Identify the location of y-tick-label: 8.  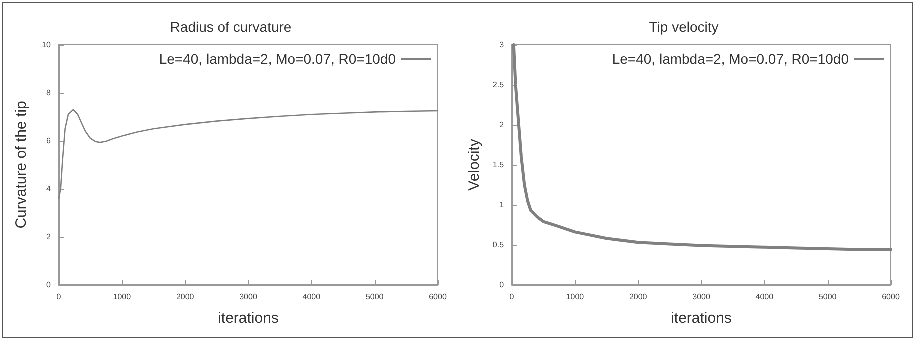
(49, 93).